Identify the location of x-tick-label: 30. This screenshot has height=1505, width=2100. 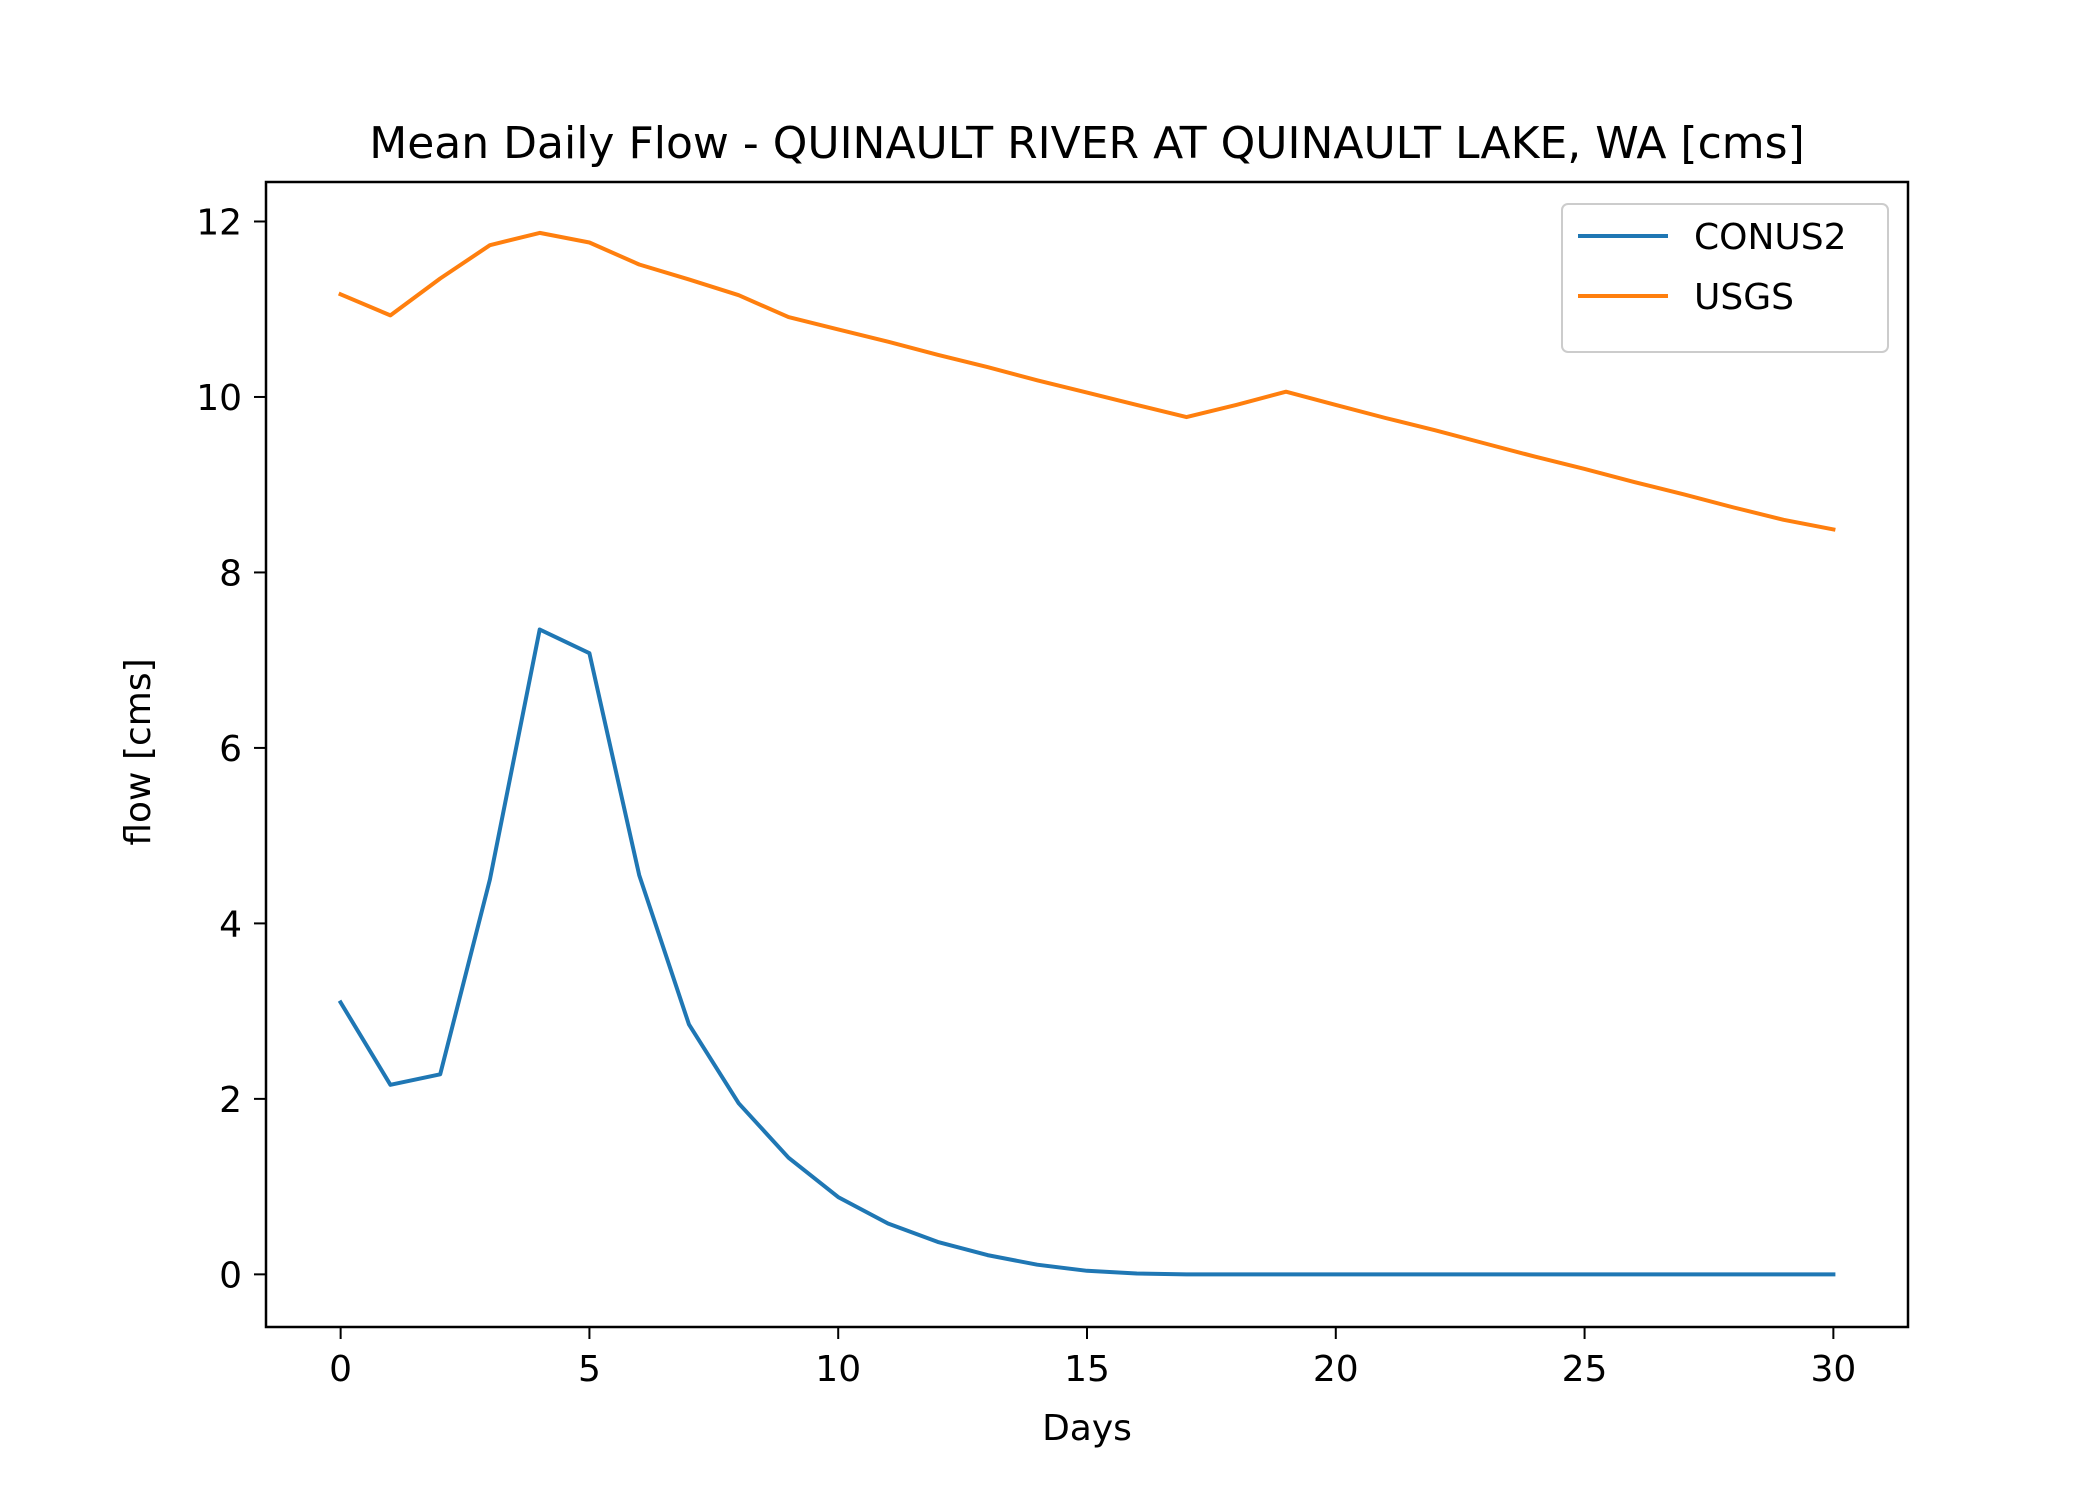
(1833, 1369).